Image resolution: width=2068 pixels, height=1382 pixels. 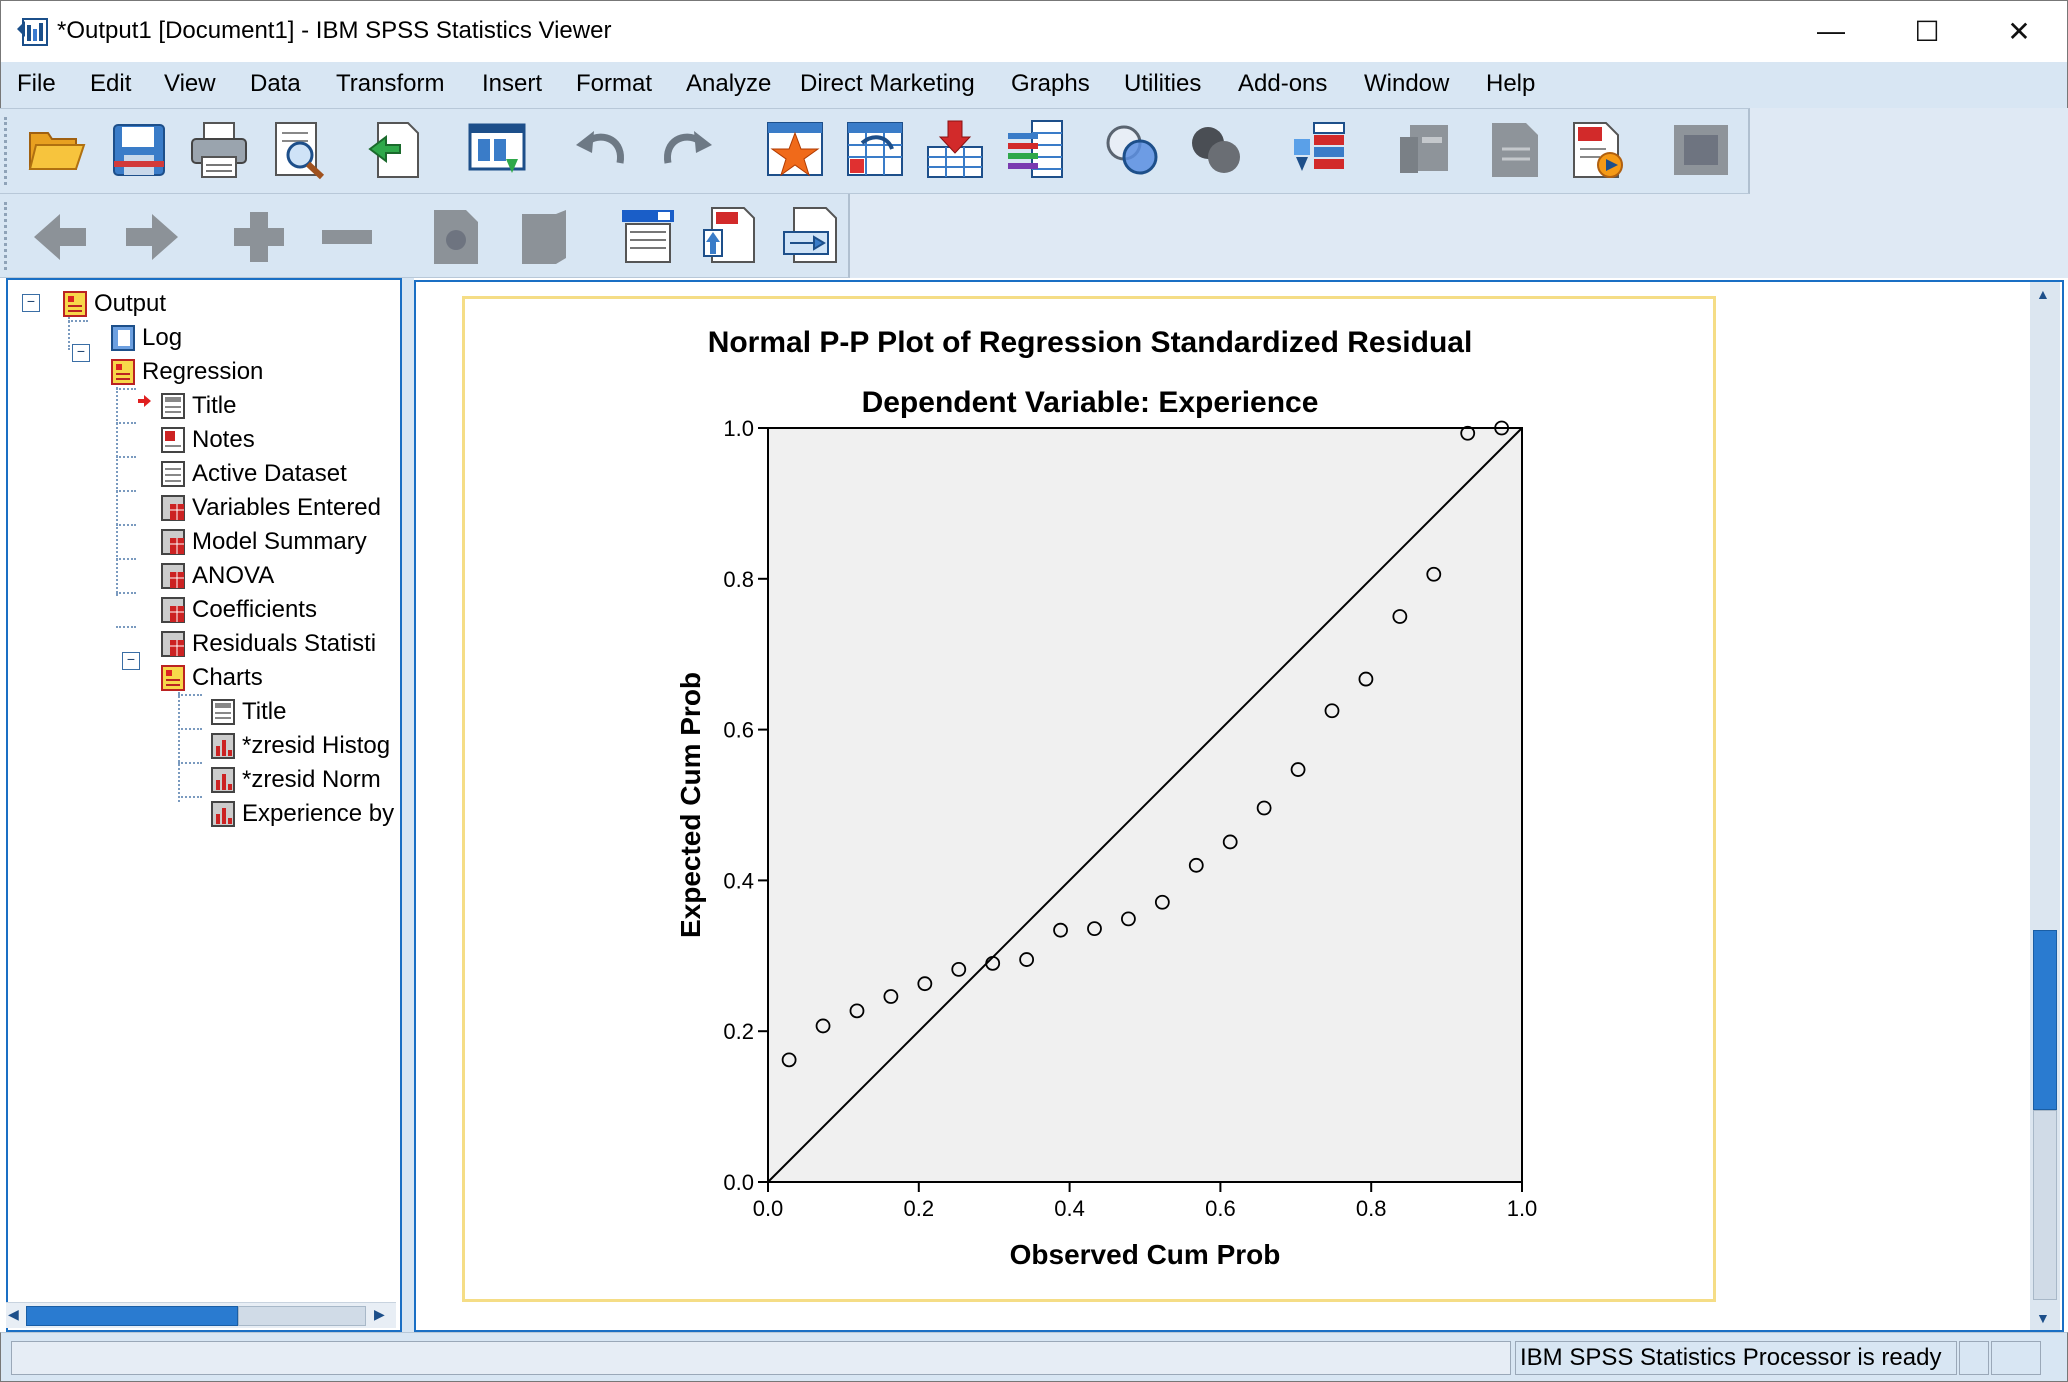 I want to click on title-icon, so click(x=223, y=712).